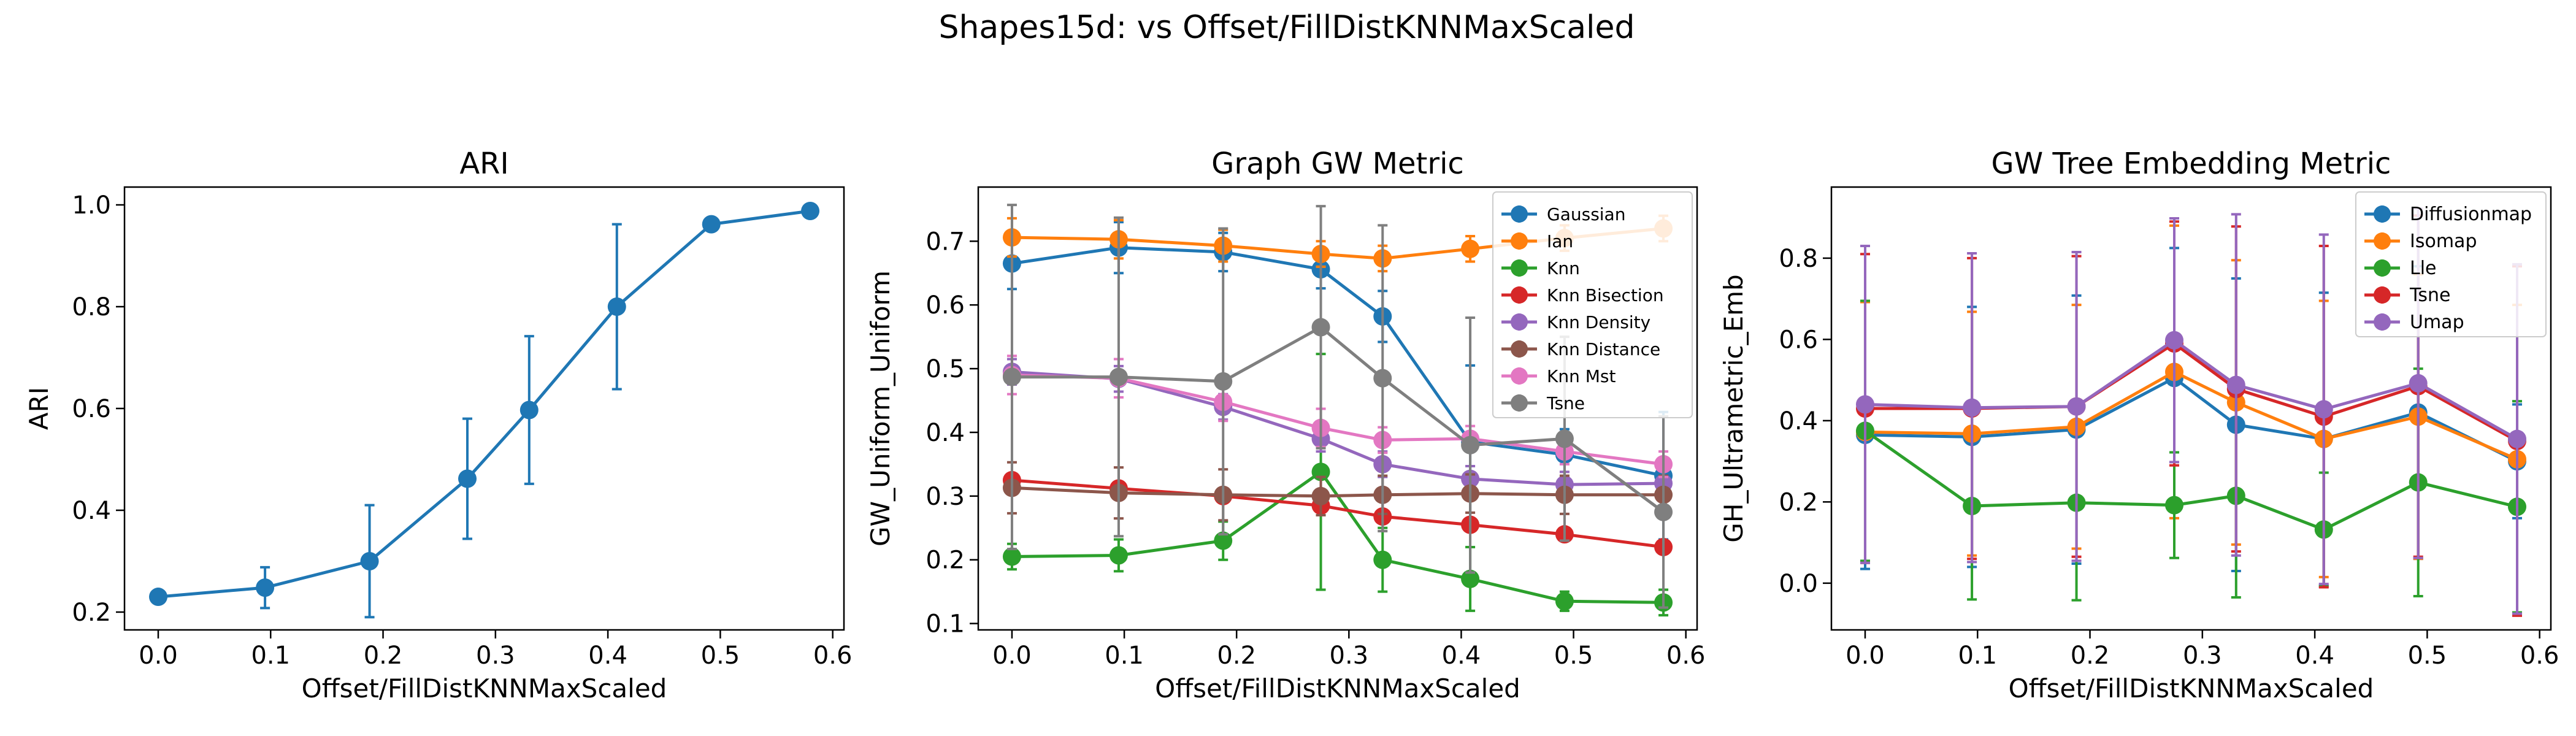  I want to click on legend-label: Knn, so click(1563, 268).